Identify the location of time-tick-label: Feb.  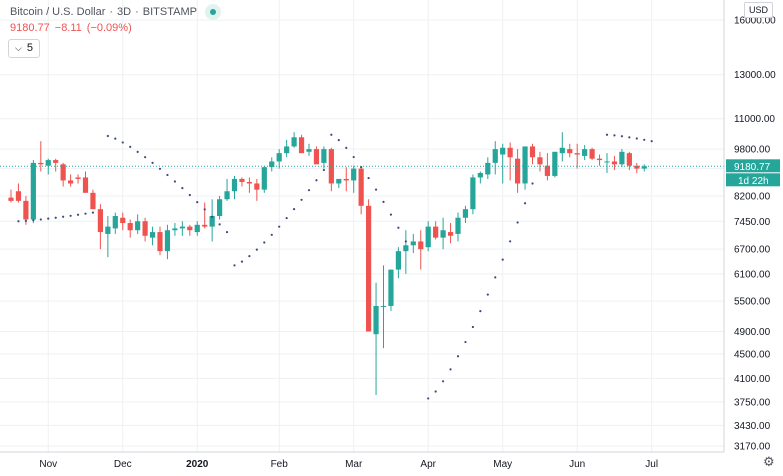
(280, 464).